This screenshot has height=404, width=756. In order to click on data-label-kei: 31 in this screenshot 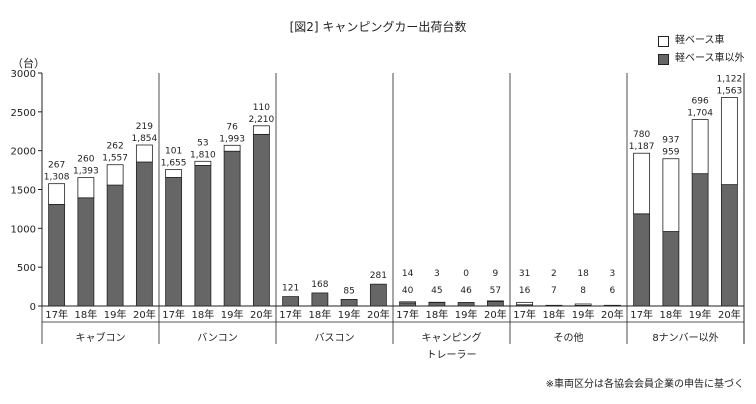, I will do `click(524, 274)`.